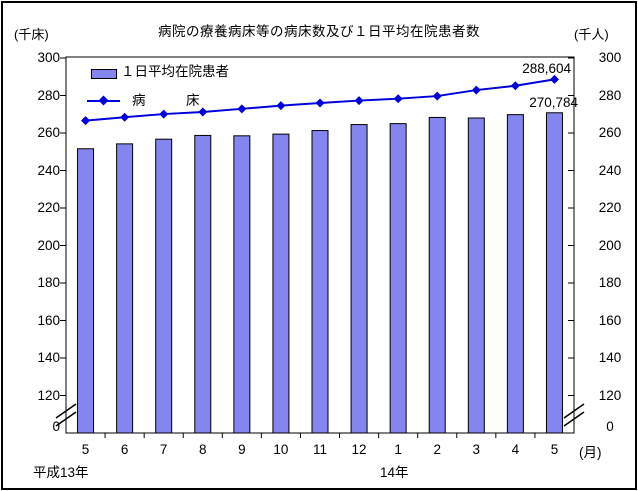 The height and width of the screenshot is (491, 638). What do you see at coordinates (61, 472) in the screenshot?
I see `year-label-heisei13: 平成13年` at bounding box center [61, 472].